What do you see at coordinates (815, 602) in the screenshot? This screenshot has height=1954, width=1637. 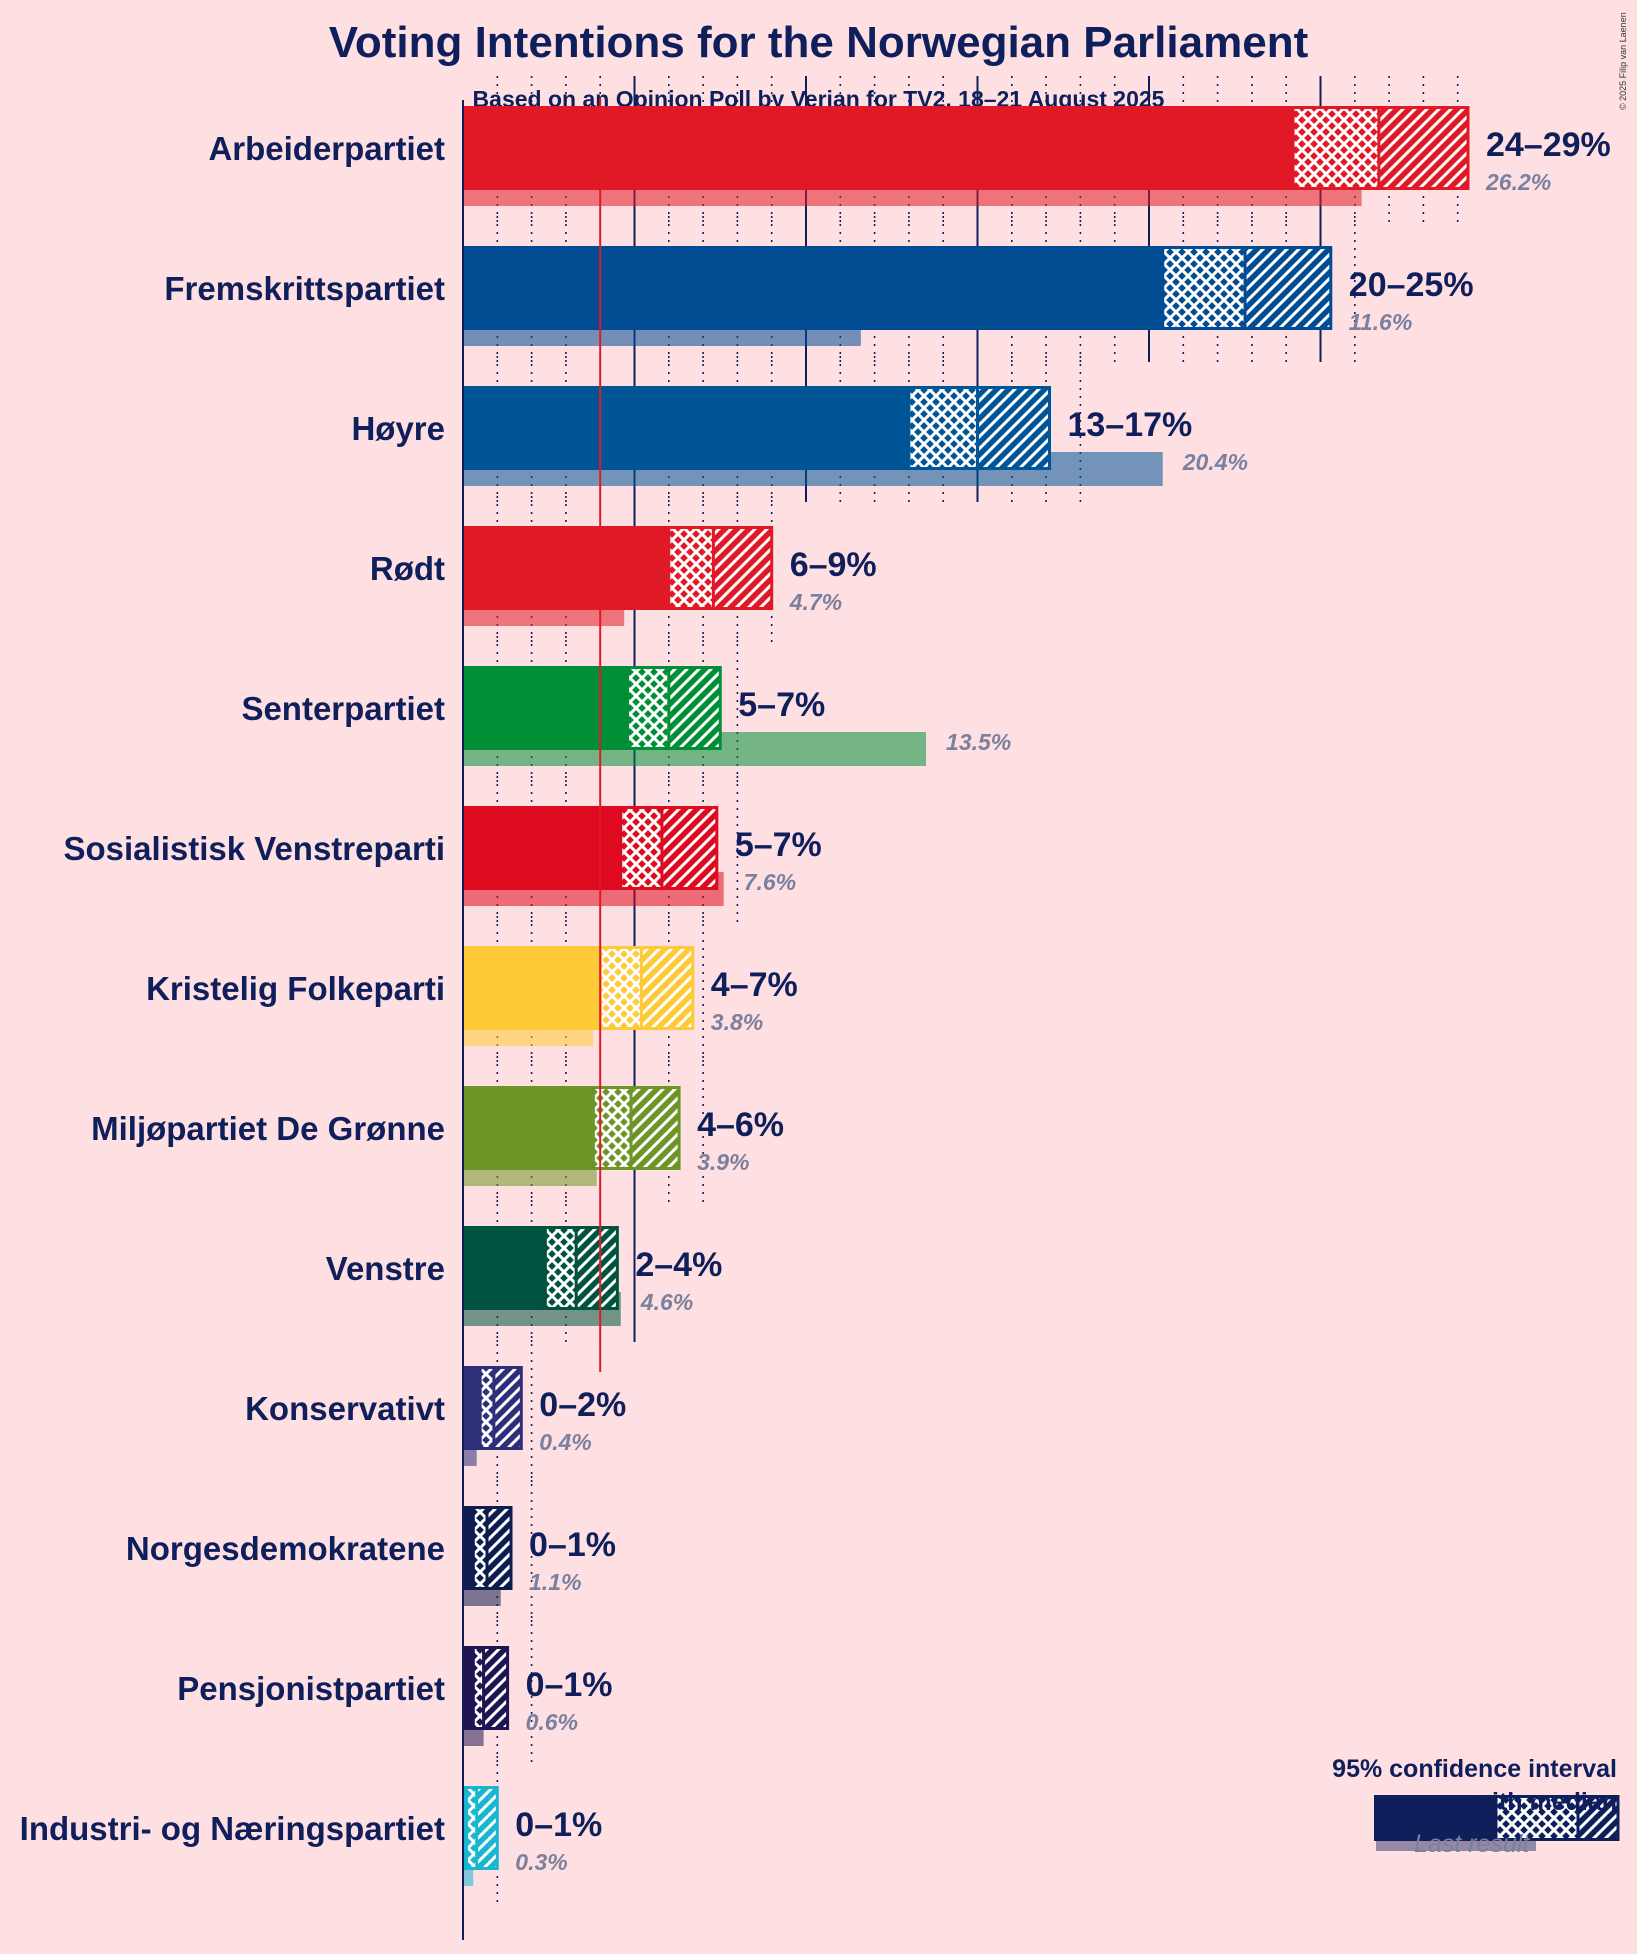 I see `last-result-label: 4.7%` at bounding box center [815, 602].